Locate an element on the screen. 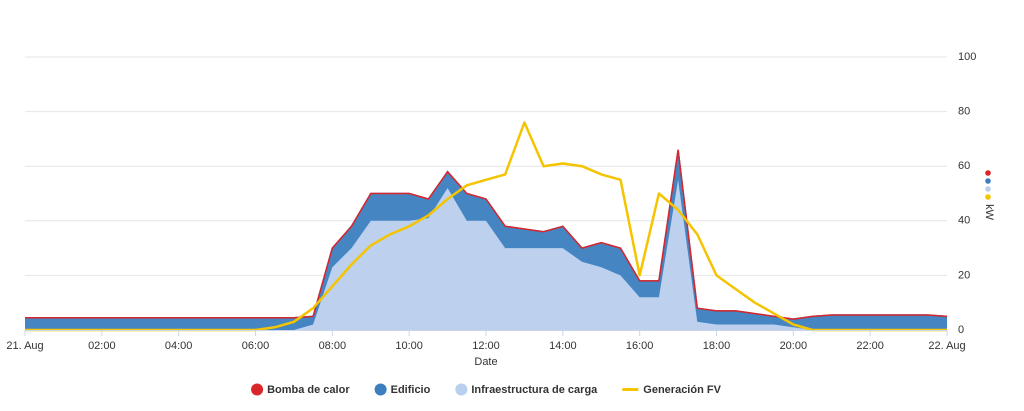 This screenshot has height=411, width=1024. legend-item: Infraestructura de carga is located at coordinates (526, 389).